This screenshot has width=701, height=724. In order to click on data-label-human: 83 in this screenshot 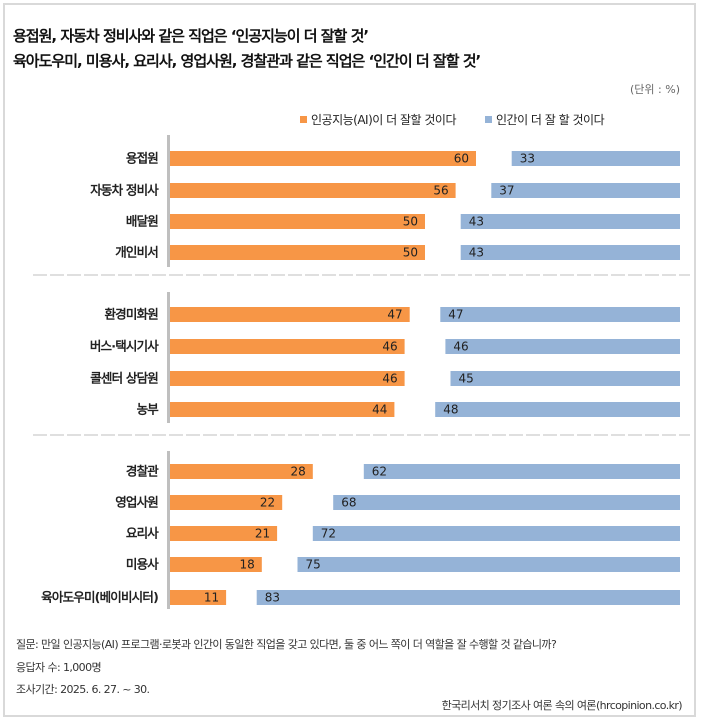, I will do `click(272, 598)`.